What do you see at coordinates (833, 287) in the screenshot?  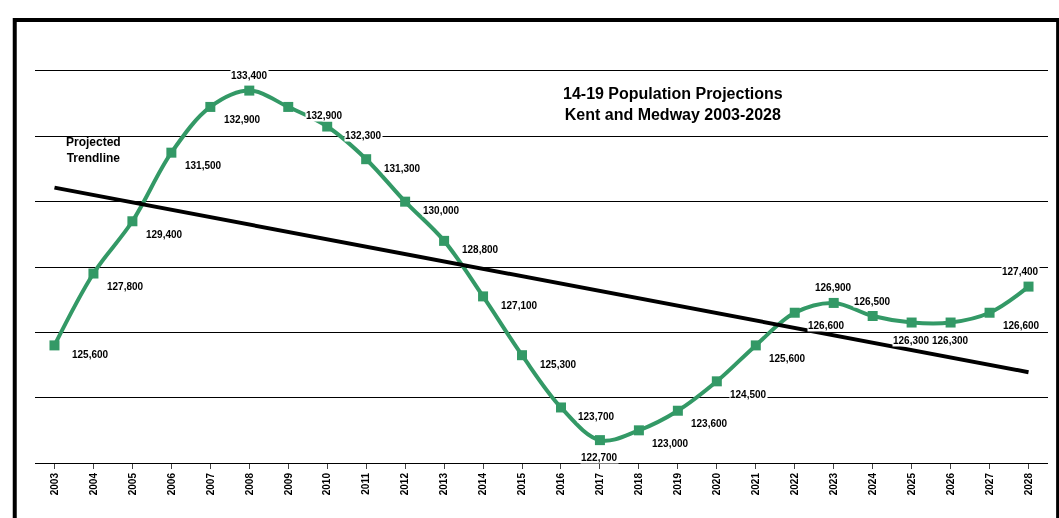 I see `data-label: 126,900` at bounding box center [833, 287].